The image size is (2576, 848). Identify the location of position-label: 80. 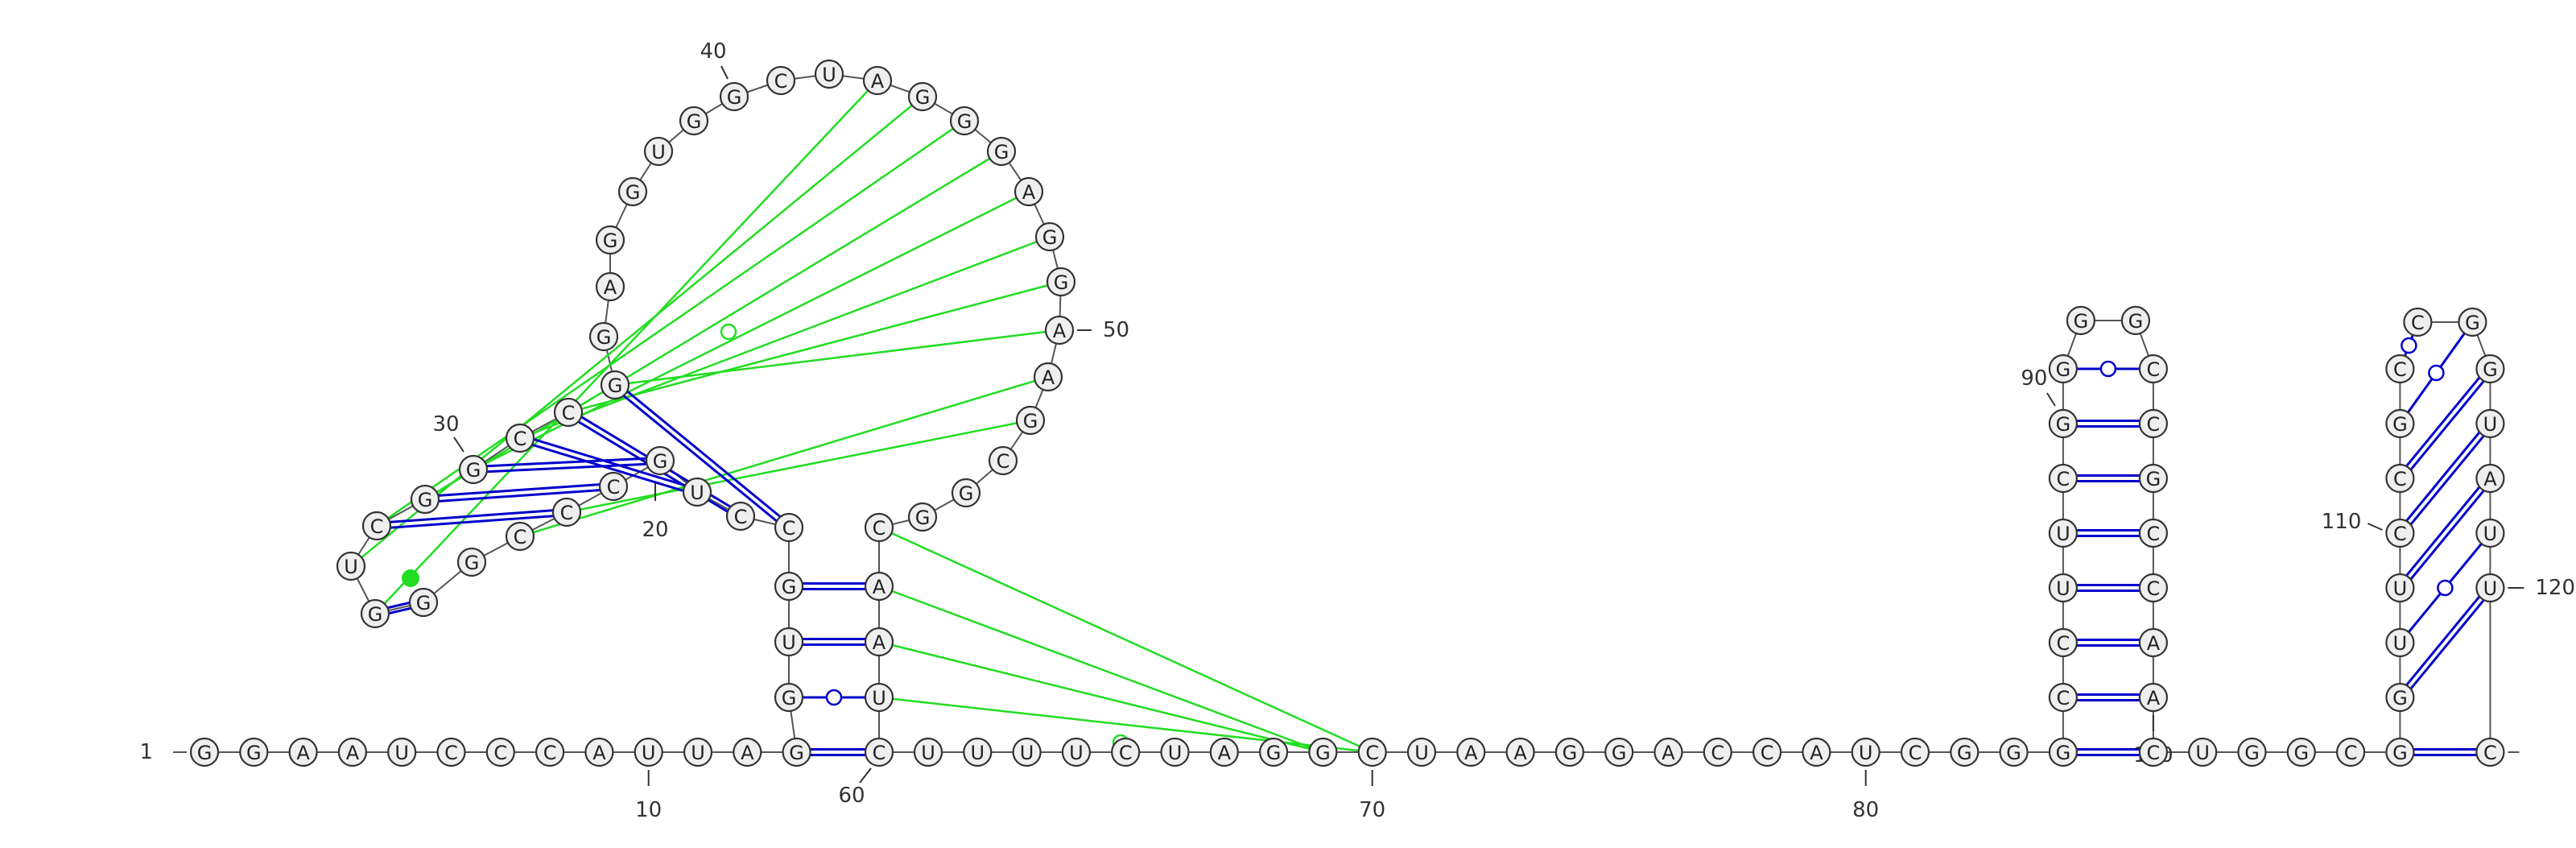
(1865, 810).